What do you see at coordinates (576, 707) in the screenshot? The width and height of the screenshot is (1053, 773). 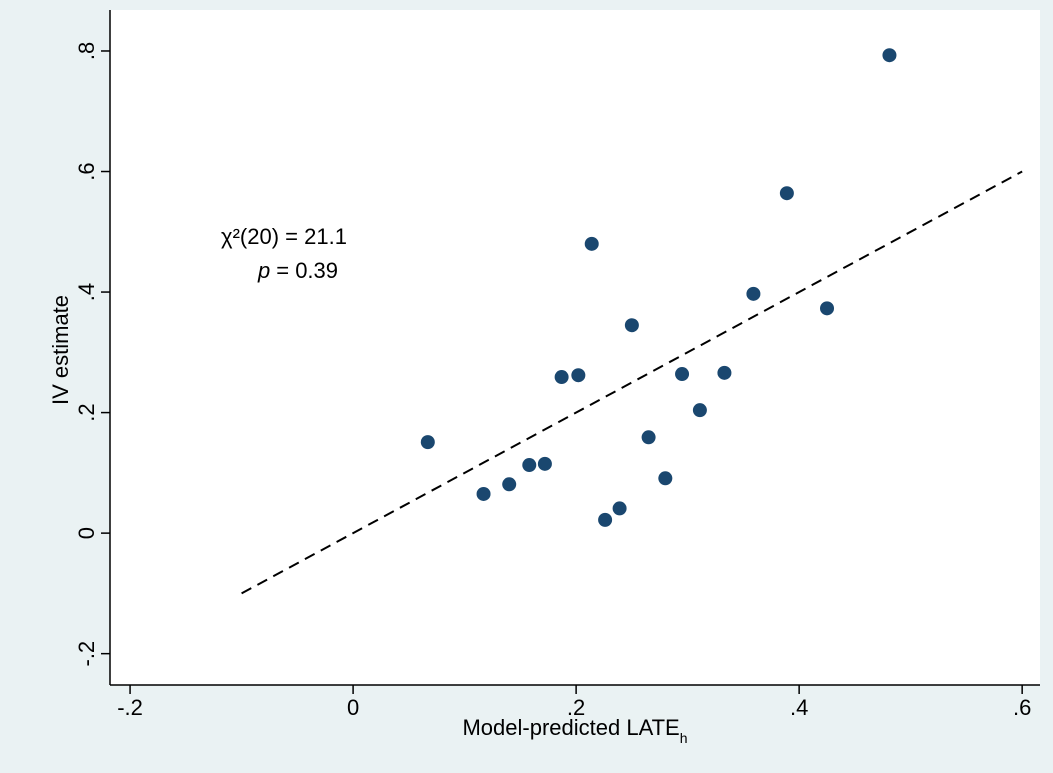 I see `x-tick-label: .2` at bounding box center [576, 707].